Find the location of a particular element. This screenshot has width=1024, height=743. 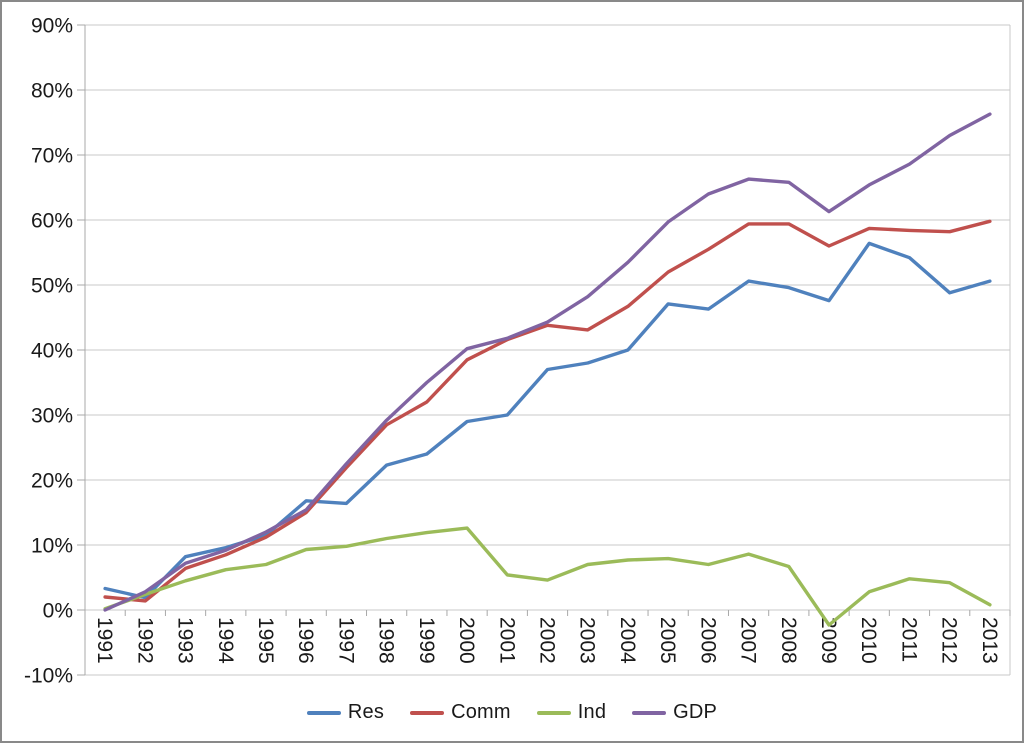

legend-item-gdp: GDP is located at coordinates (674, 712).